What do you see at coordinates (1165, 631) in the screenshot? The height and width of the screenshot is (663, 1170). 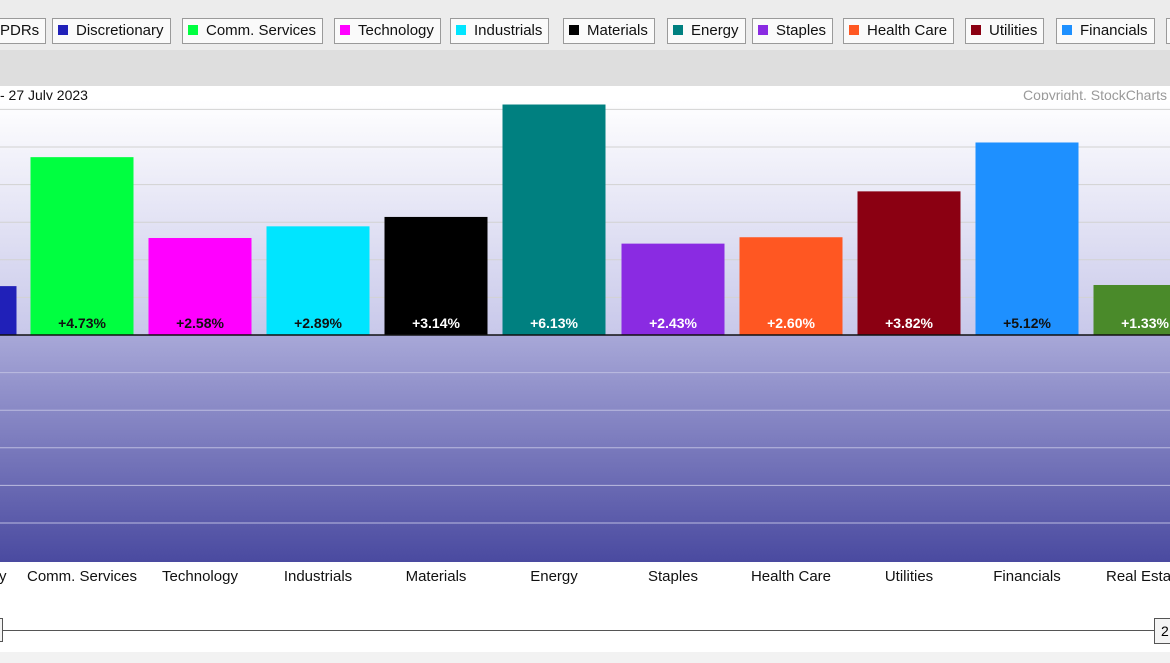 I see `range-slider-right-label: 2` at bounding box center [1165, 631].